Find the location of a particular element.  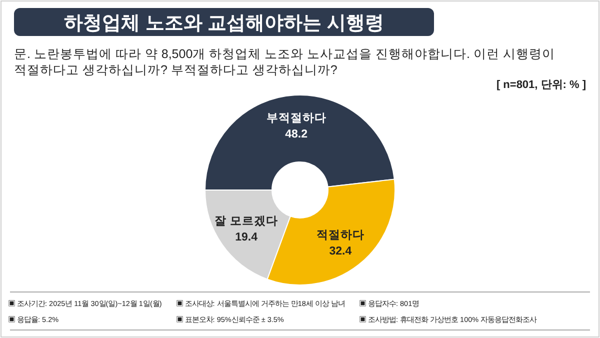

text: [ n=801, 단위: % ] is located at coordinates (541, 85).